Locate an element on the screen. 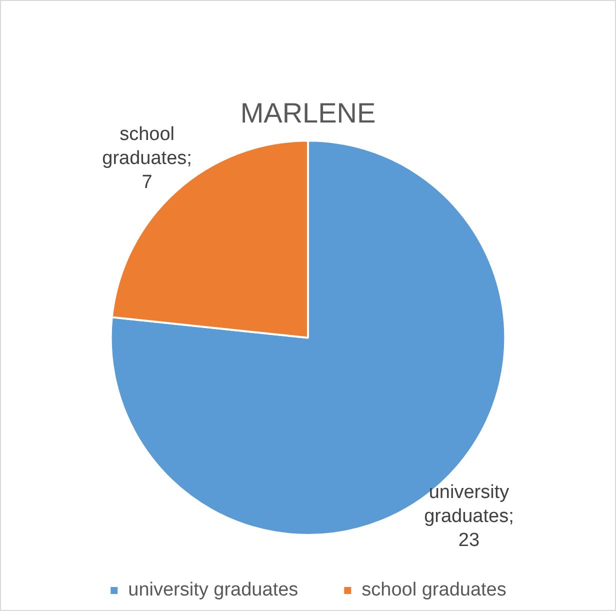 This screenshot has height=611, width=616. data-label: school graduates; 7 is located at coordinates (147, 159).